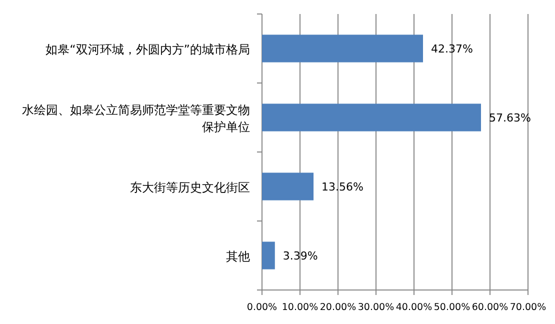 Image resolution: width=555 pixels, height=324 pixels. Describe the element at coordinates (136, 118) in the screenshot. I see `y-tick-label: 水绘园、如皋公立简易师范学堂等重要文物保护单位` at that location.